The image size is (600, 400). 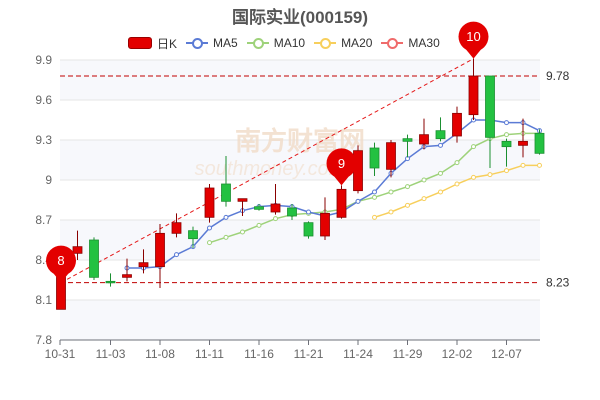 I want to click on legend-label-ma20: MA20, so click(x=357, y=43).